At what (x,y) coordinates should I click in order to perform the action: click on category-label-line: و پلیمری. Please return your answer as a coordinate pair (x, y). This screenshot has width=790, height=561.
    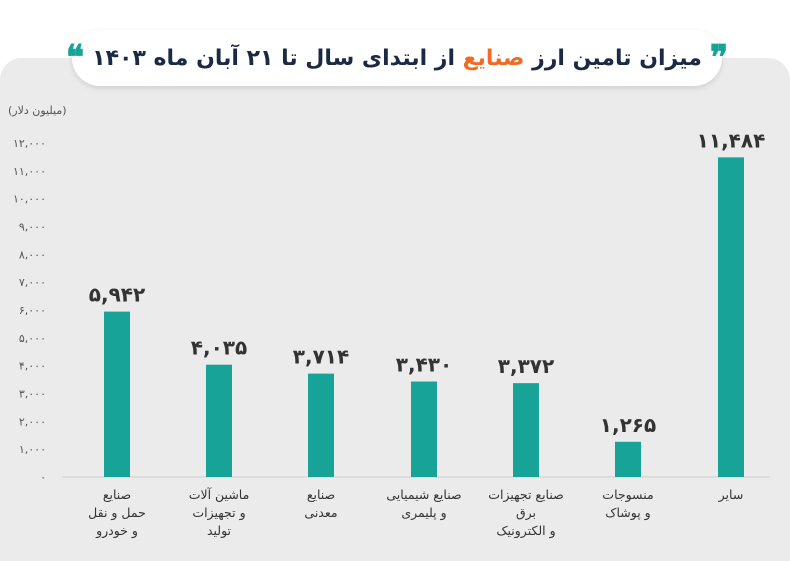
    Looking at the image, I should click on (424, 512).